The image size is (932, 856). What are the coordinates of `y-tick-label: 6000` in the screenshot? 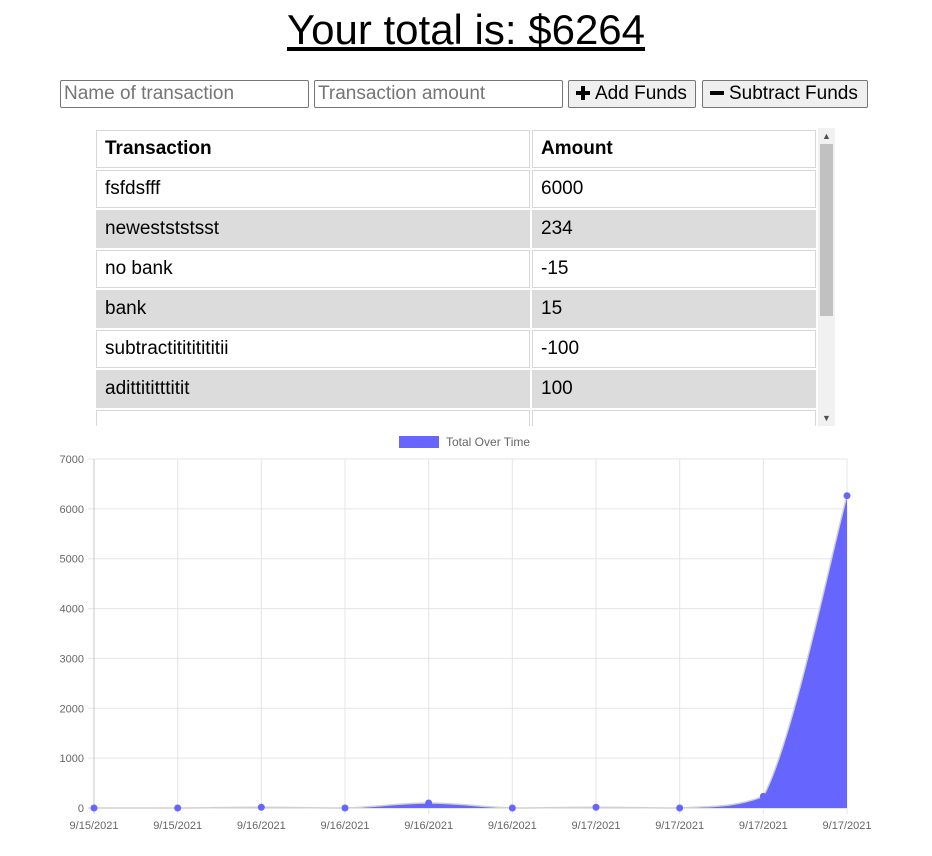 It's located at (72, 510).